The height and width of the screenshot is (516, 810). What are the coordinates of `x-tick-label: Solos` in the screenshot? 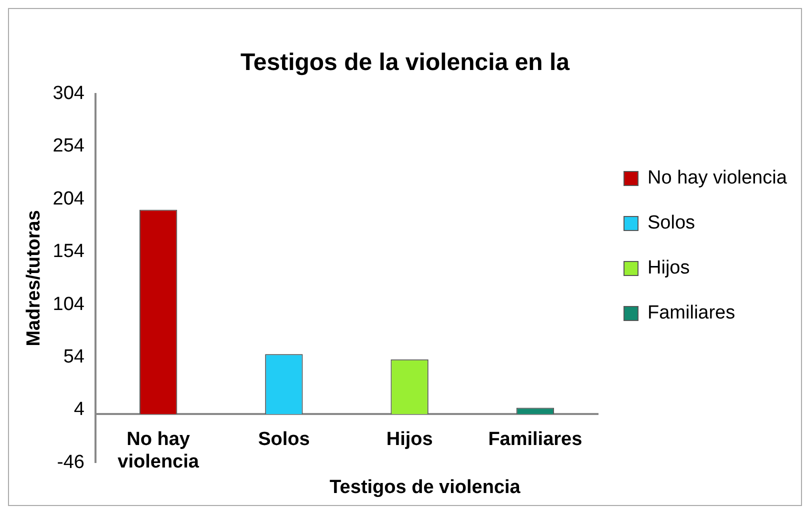 It's located at (284, 439).